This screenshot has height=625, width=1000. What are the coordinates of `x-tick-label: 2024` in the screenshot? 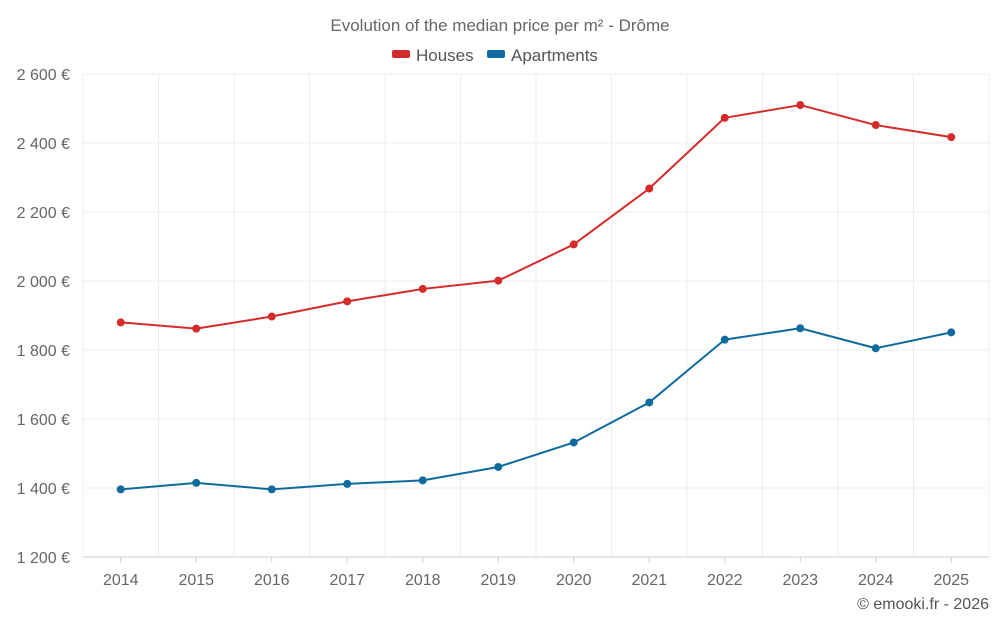 It's located at (876, 580).